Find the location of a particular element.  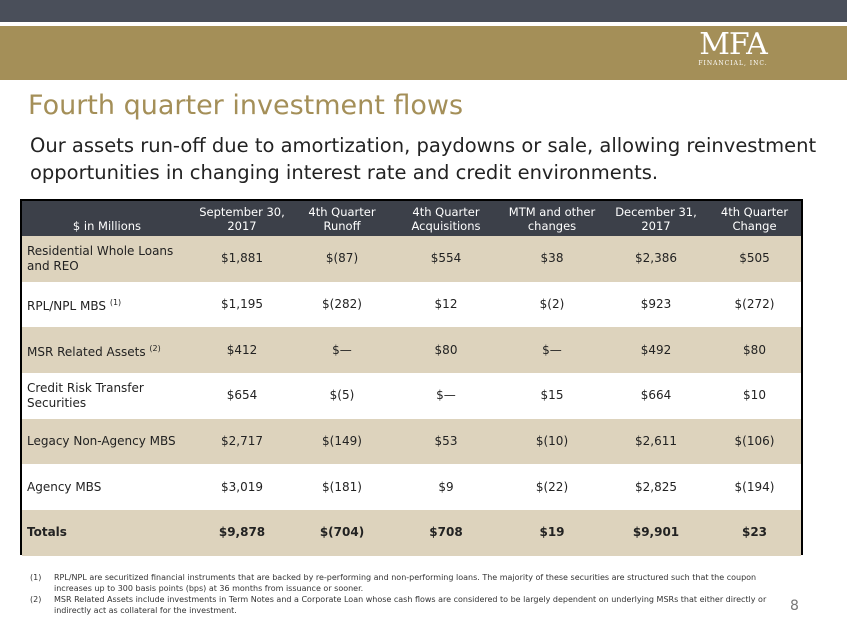

row-label: Totals is located at coordinates (107, 533).